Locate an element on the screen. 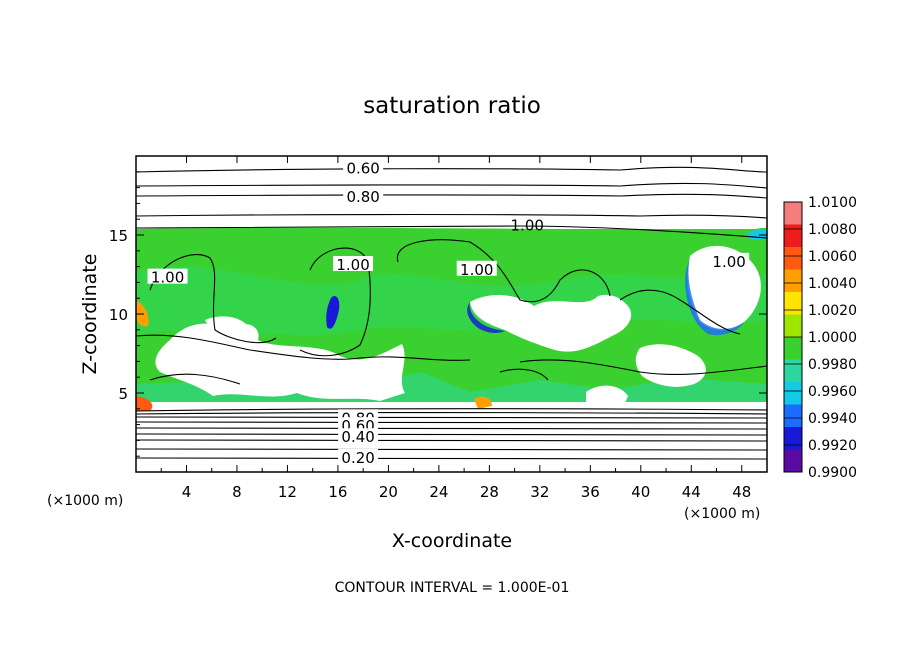 The width and height of the screenshot is (904, 654). x-tick-label: 32 is located at coordinates (539, 492).